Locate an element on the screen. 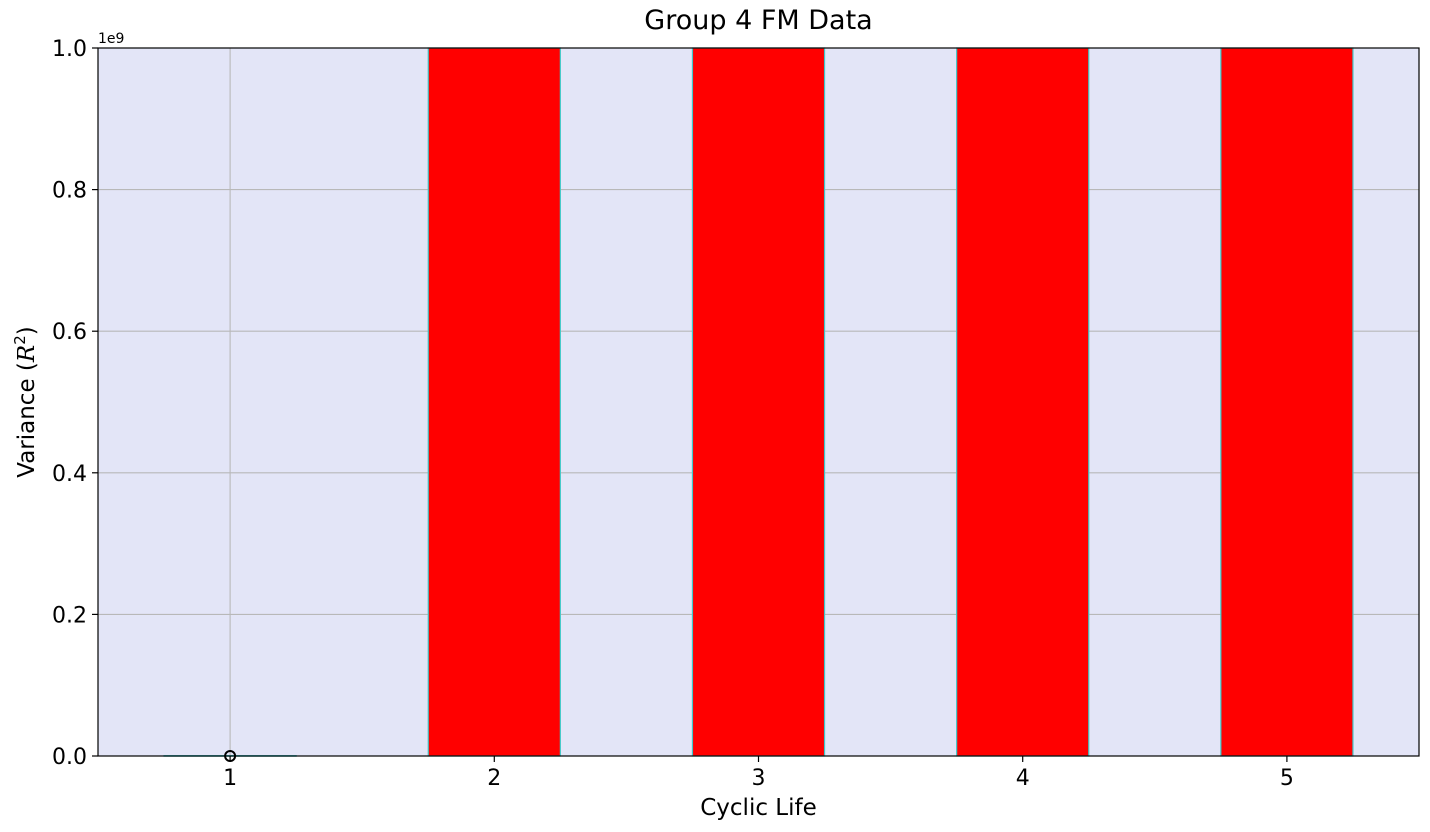 The height and width of the screenshot is (832, 1430). y-tick-label: 0.2 is located at coordinates (69, 615).